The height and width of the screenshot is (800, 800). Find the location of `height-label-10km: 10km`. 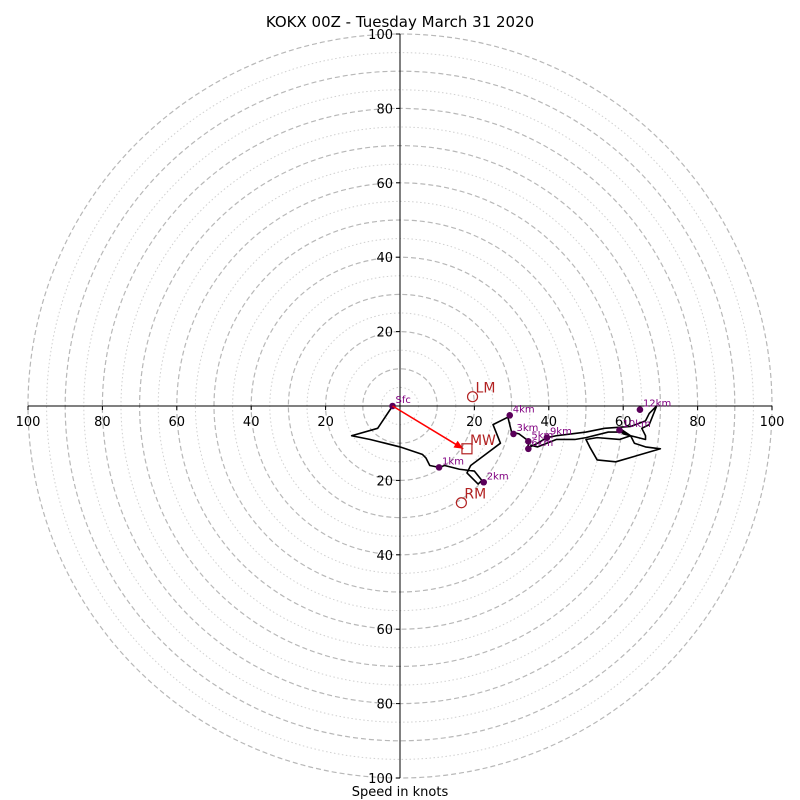

height-label-10km: 10km is located at coordinates (636, 424).